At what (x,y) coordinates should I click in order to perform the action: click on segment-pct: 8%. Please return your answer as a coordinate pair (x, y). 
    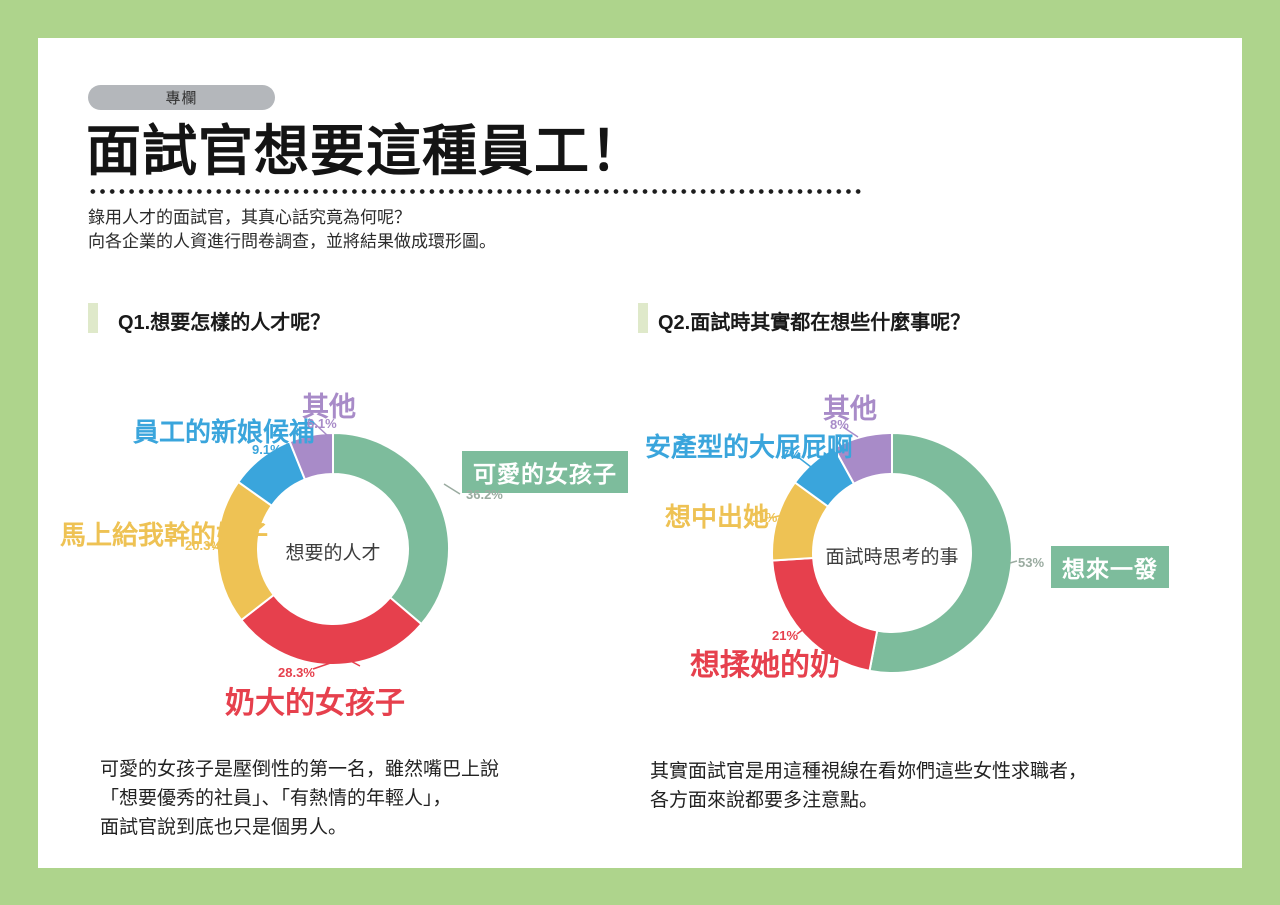
    Looking at the image, I should click on (839, 424).